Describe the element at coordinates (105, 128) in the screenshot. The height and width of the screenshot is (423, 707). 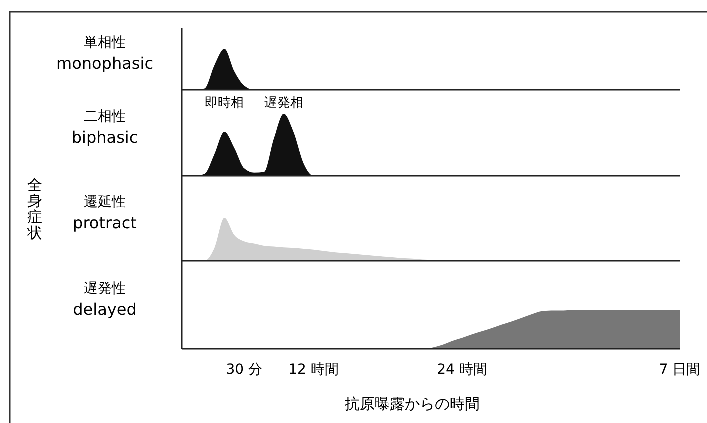
I see `y-axis-title: 二相性 biphasic` at that location.